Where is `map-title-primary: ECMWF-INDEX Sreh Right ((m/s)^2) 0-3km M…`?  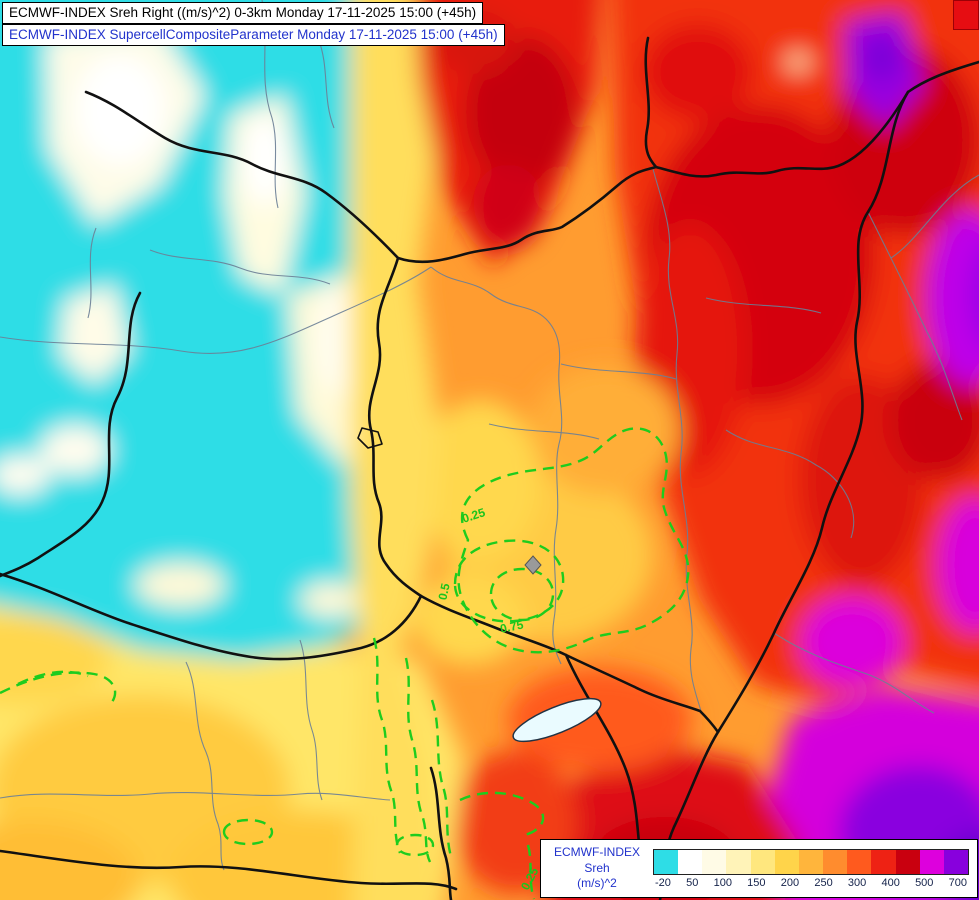
map-title-primary: ECMWF-INDEX Sreh Right ((m/s)^2) 0-3km M… is located at coordinates (243, 13).